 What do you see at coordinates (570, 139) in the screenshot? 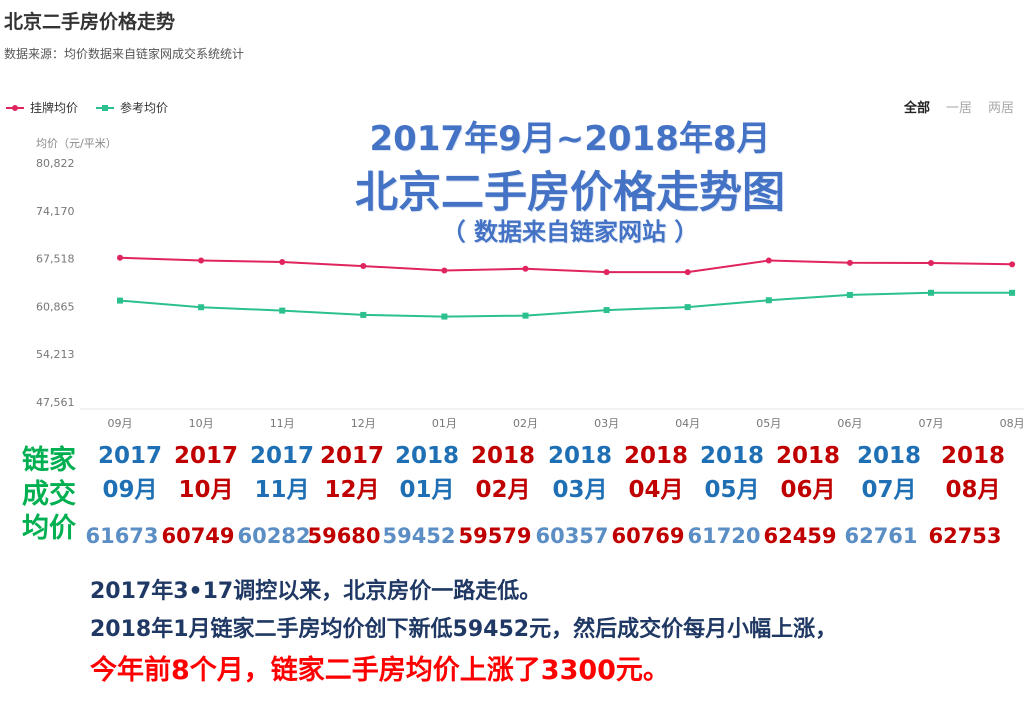
I see `overlay-date-range: 2017年9月~2018年8月` at bounding box center [570, 139].